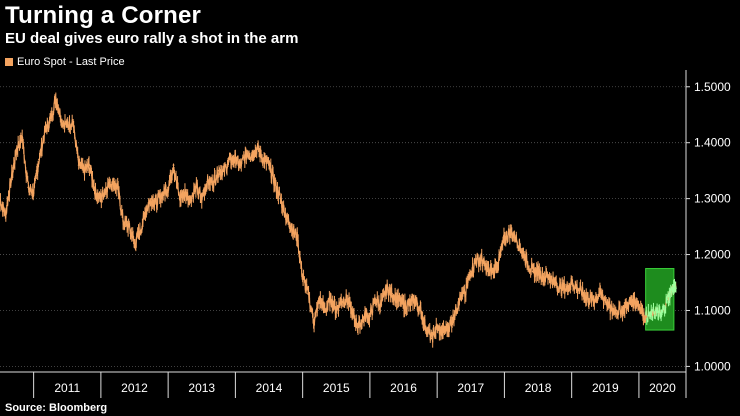 This screenshot has width=740, height=416. What do you see at coordinates (712, 199) in the screenshot?
I see `y-tick-label: 1.3000` at bounding box center [712, 199].